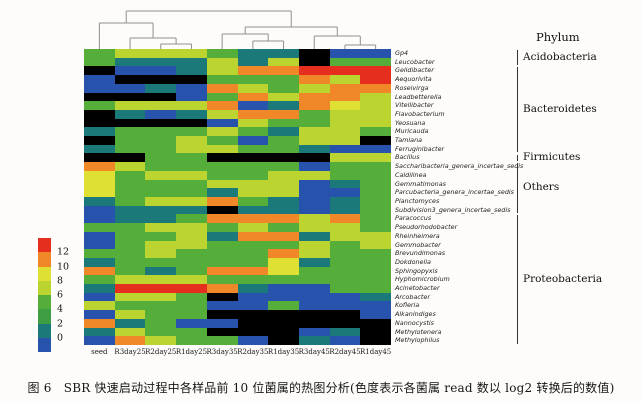  Describe the element at coordinates (416, 270) in the screenshot. I see `genus-label: Sphingopyxis` at that location.